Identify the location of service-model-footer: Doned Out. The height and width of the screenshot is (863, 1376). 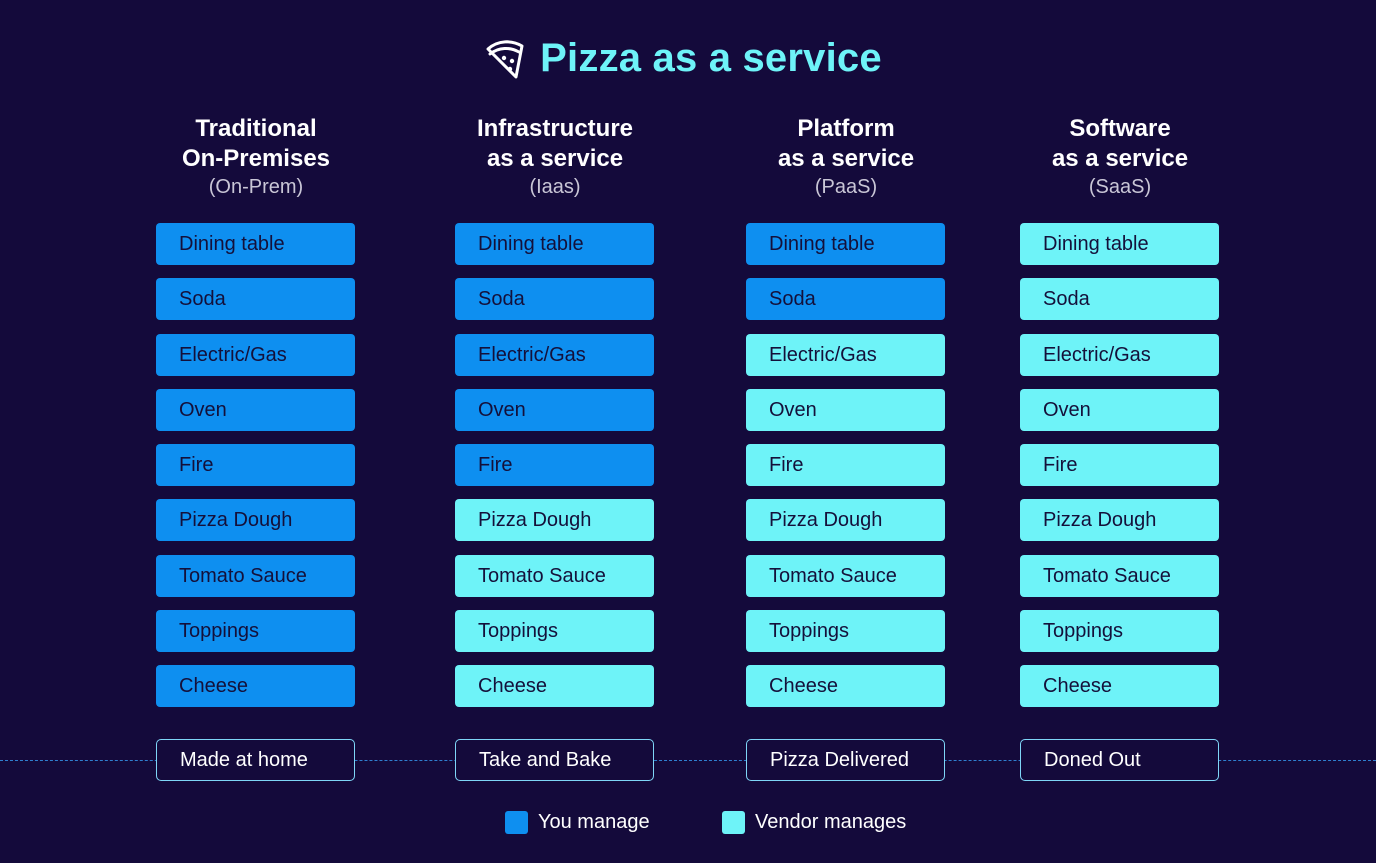
(1119, 760).